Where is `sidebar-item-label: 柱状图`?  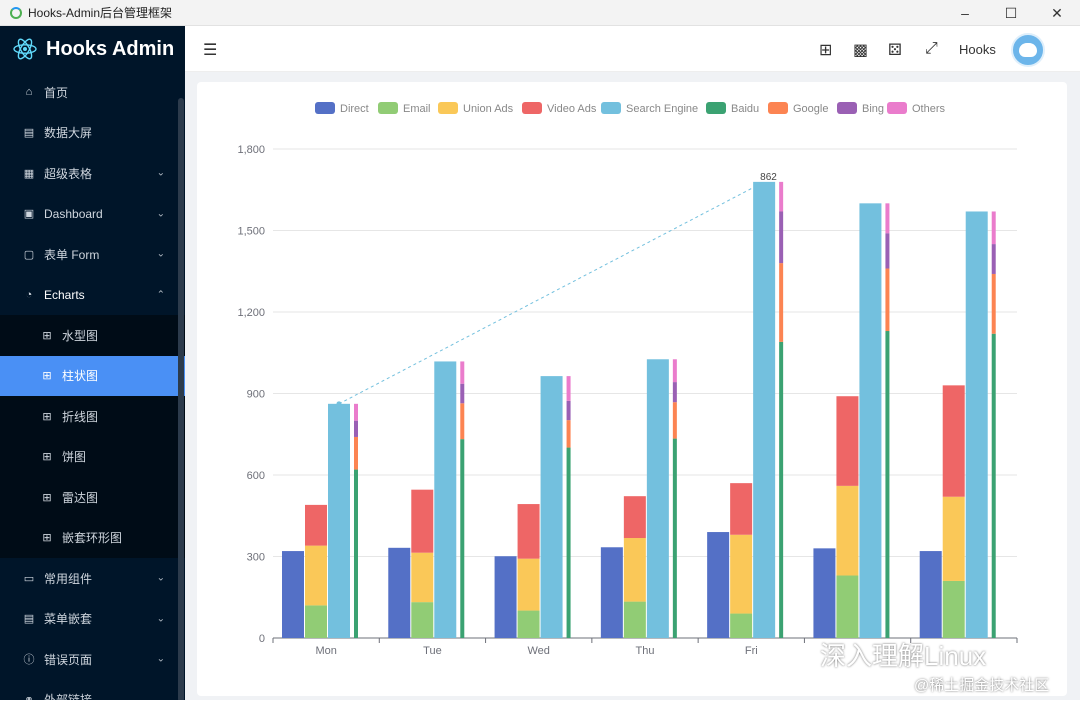
sidebar-item-label: 柱状图 is located at coordinates (80, 376).